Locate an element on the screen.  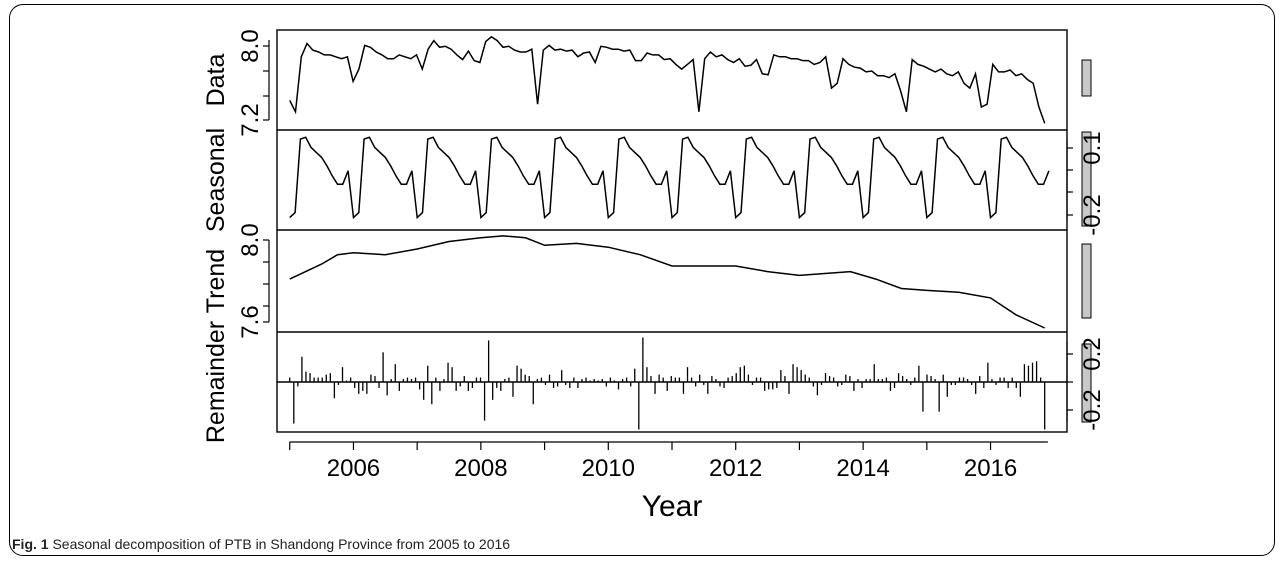
panel-label-data: Data is located at coordinates (216, 80).